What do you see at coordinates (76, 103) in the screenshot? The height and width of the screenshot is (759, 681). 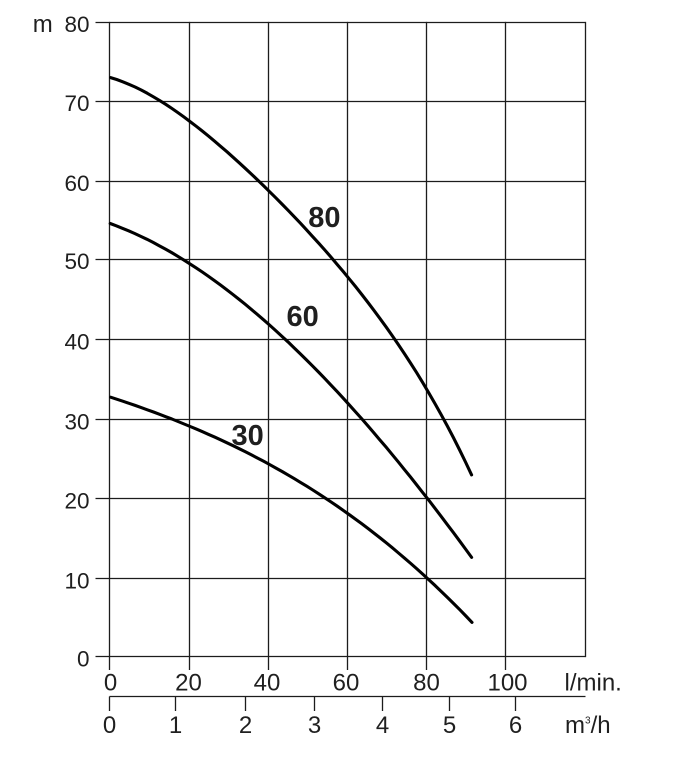 I see `svg-text: 70` at bounding box center [76, 103].